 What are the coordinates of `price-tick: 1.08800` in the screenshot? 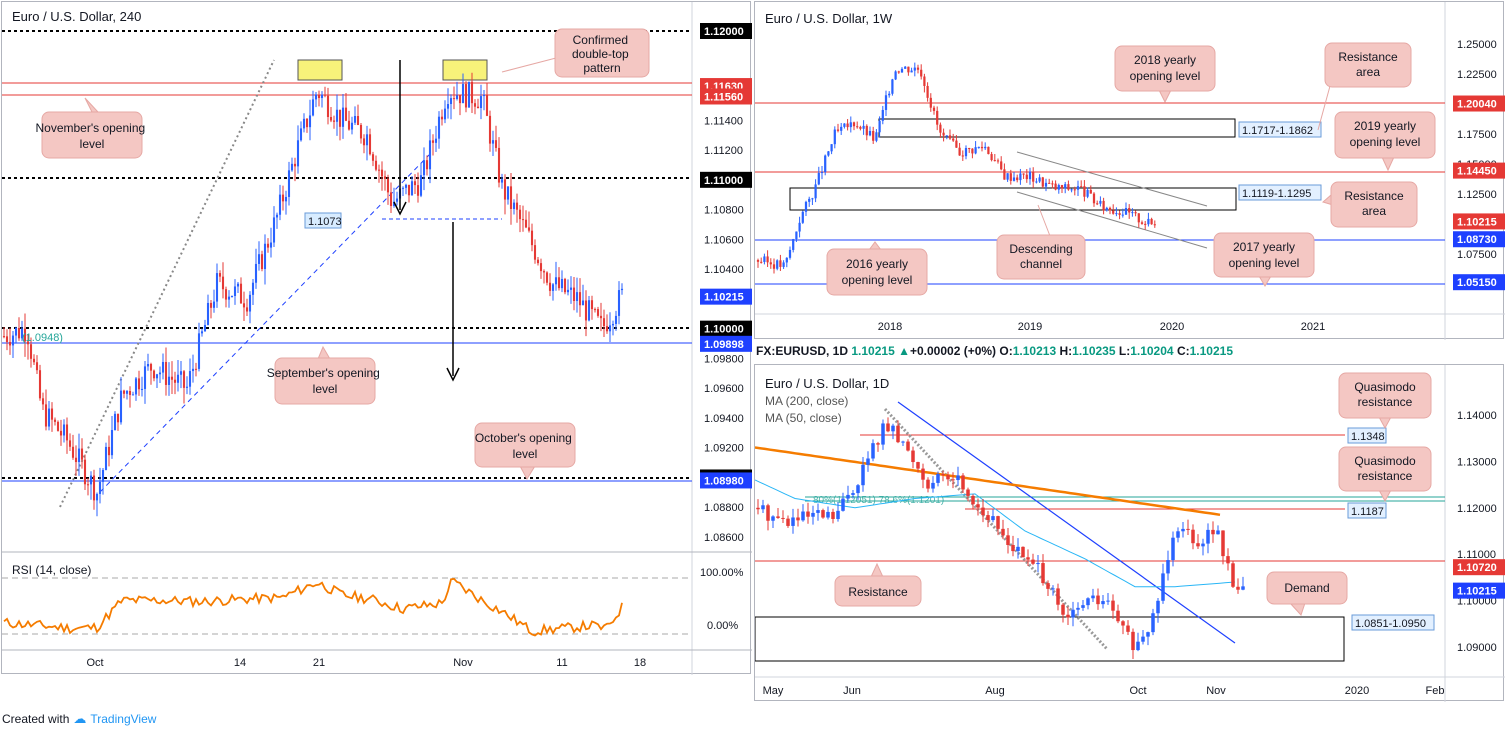 It's located at (724, 508).